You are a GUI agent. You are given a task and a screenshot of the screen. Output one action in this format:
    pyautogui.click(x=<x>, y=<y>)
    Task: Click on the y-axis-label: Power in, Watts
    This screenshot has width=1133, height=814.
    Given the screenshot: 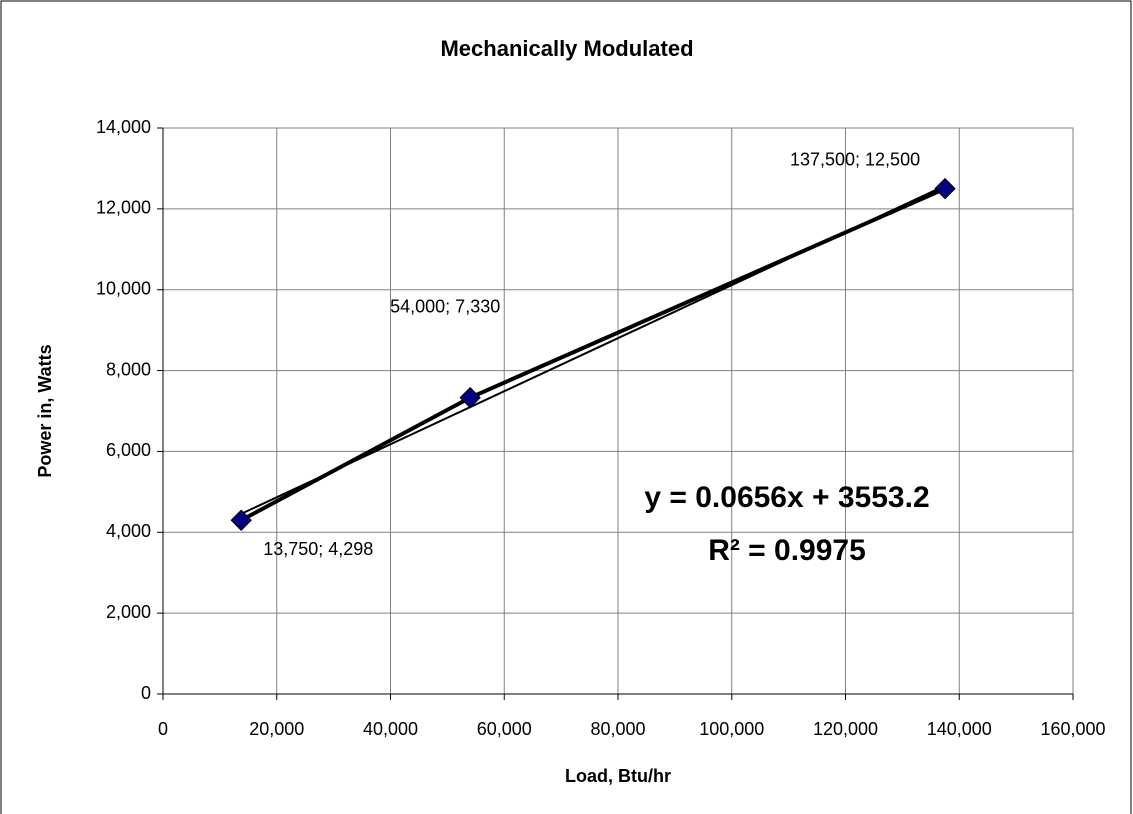 What is the action you would take?
    pyautogui.click(x=45, y=410)
    